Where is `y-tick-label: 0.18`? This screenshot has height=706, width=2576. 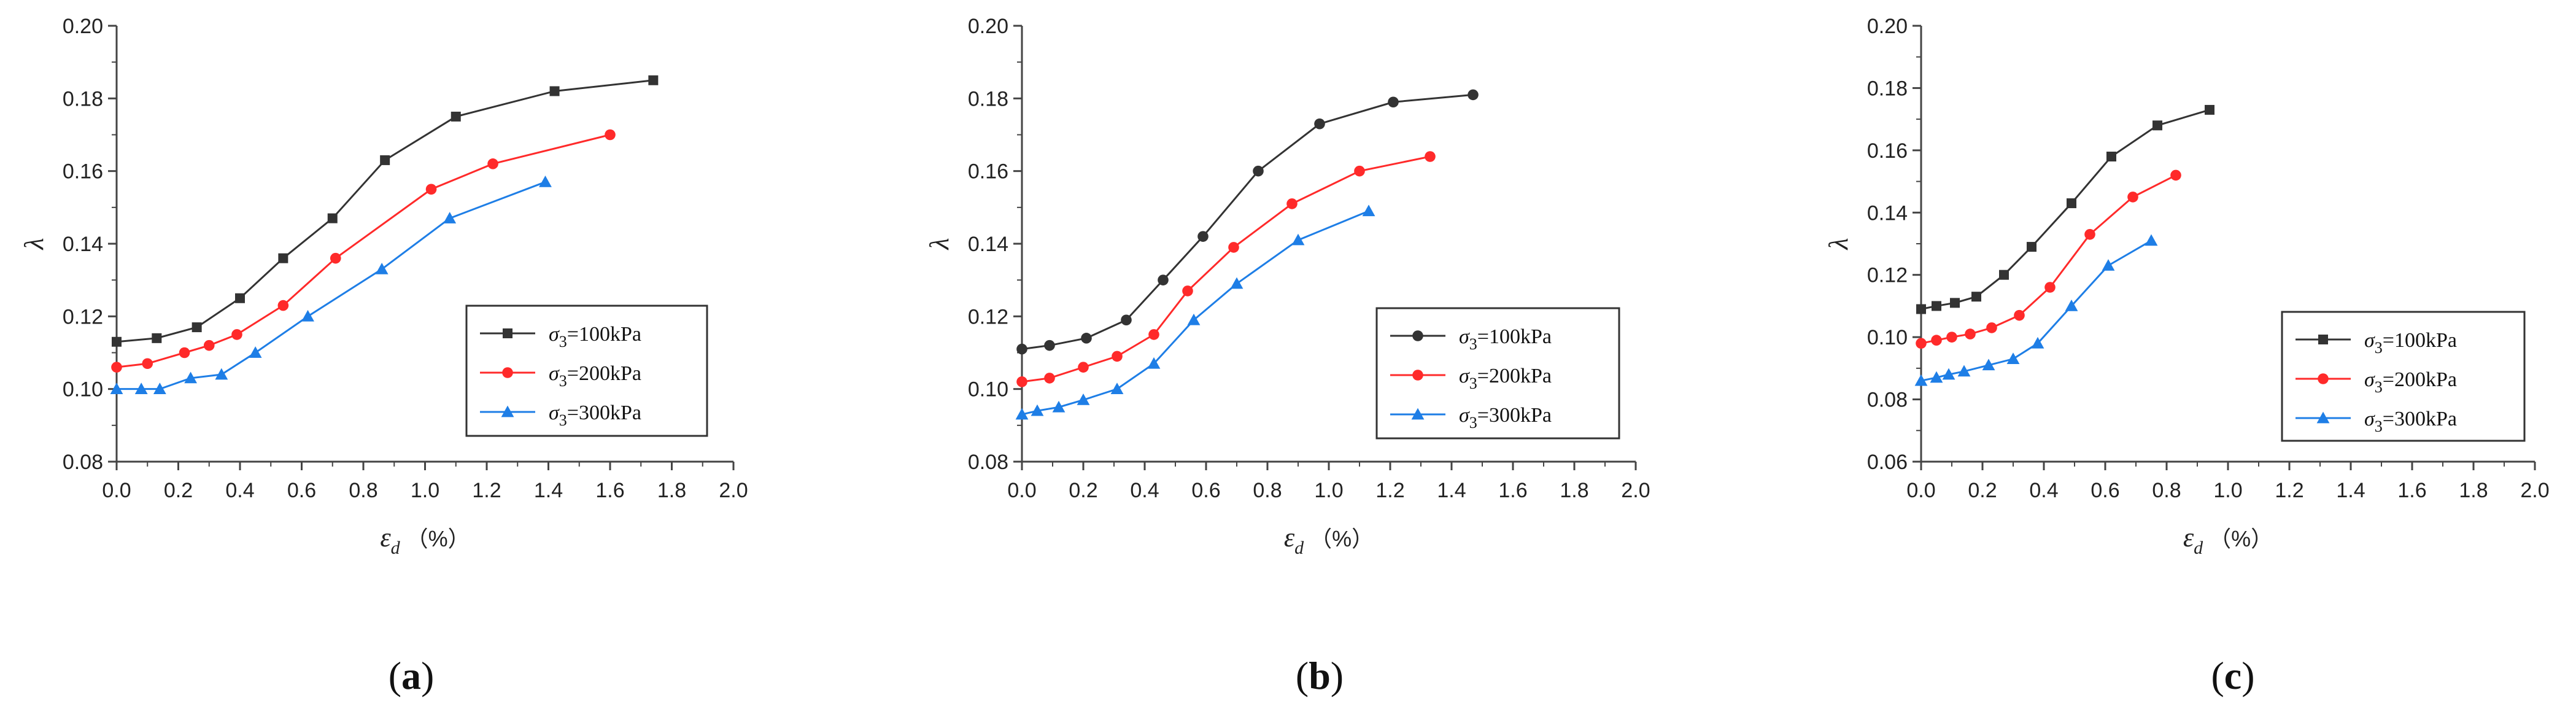
y-tick-label: 0.18 is located at coordinates (83, 99).